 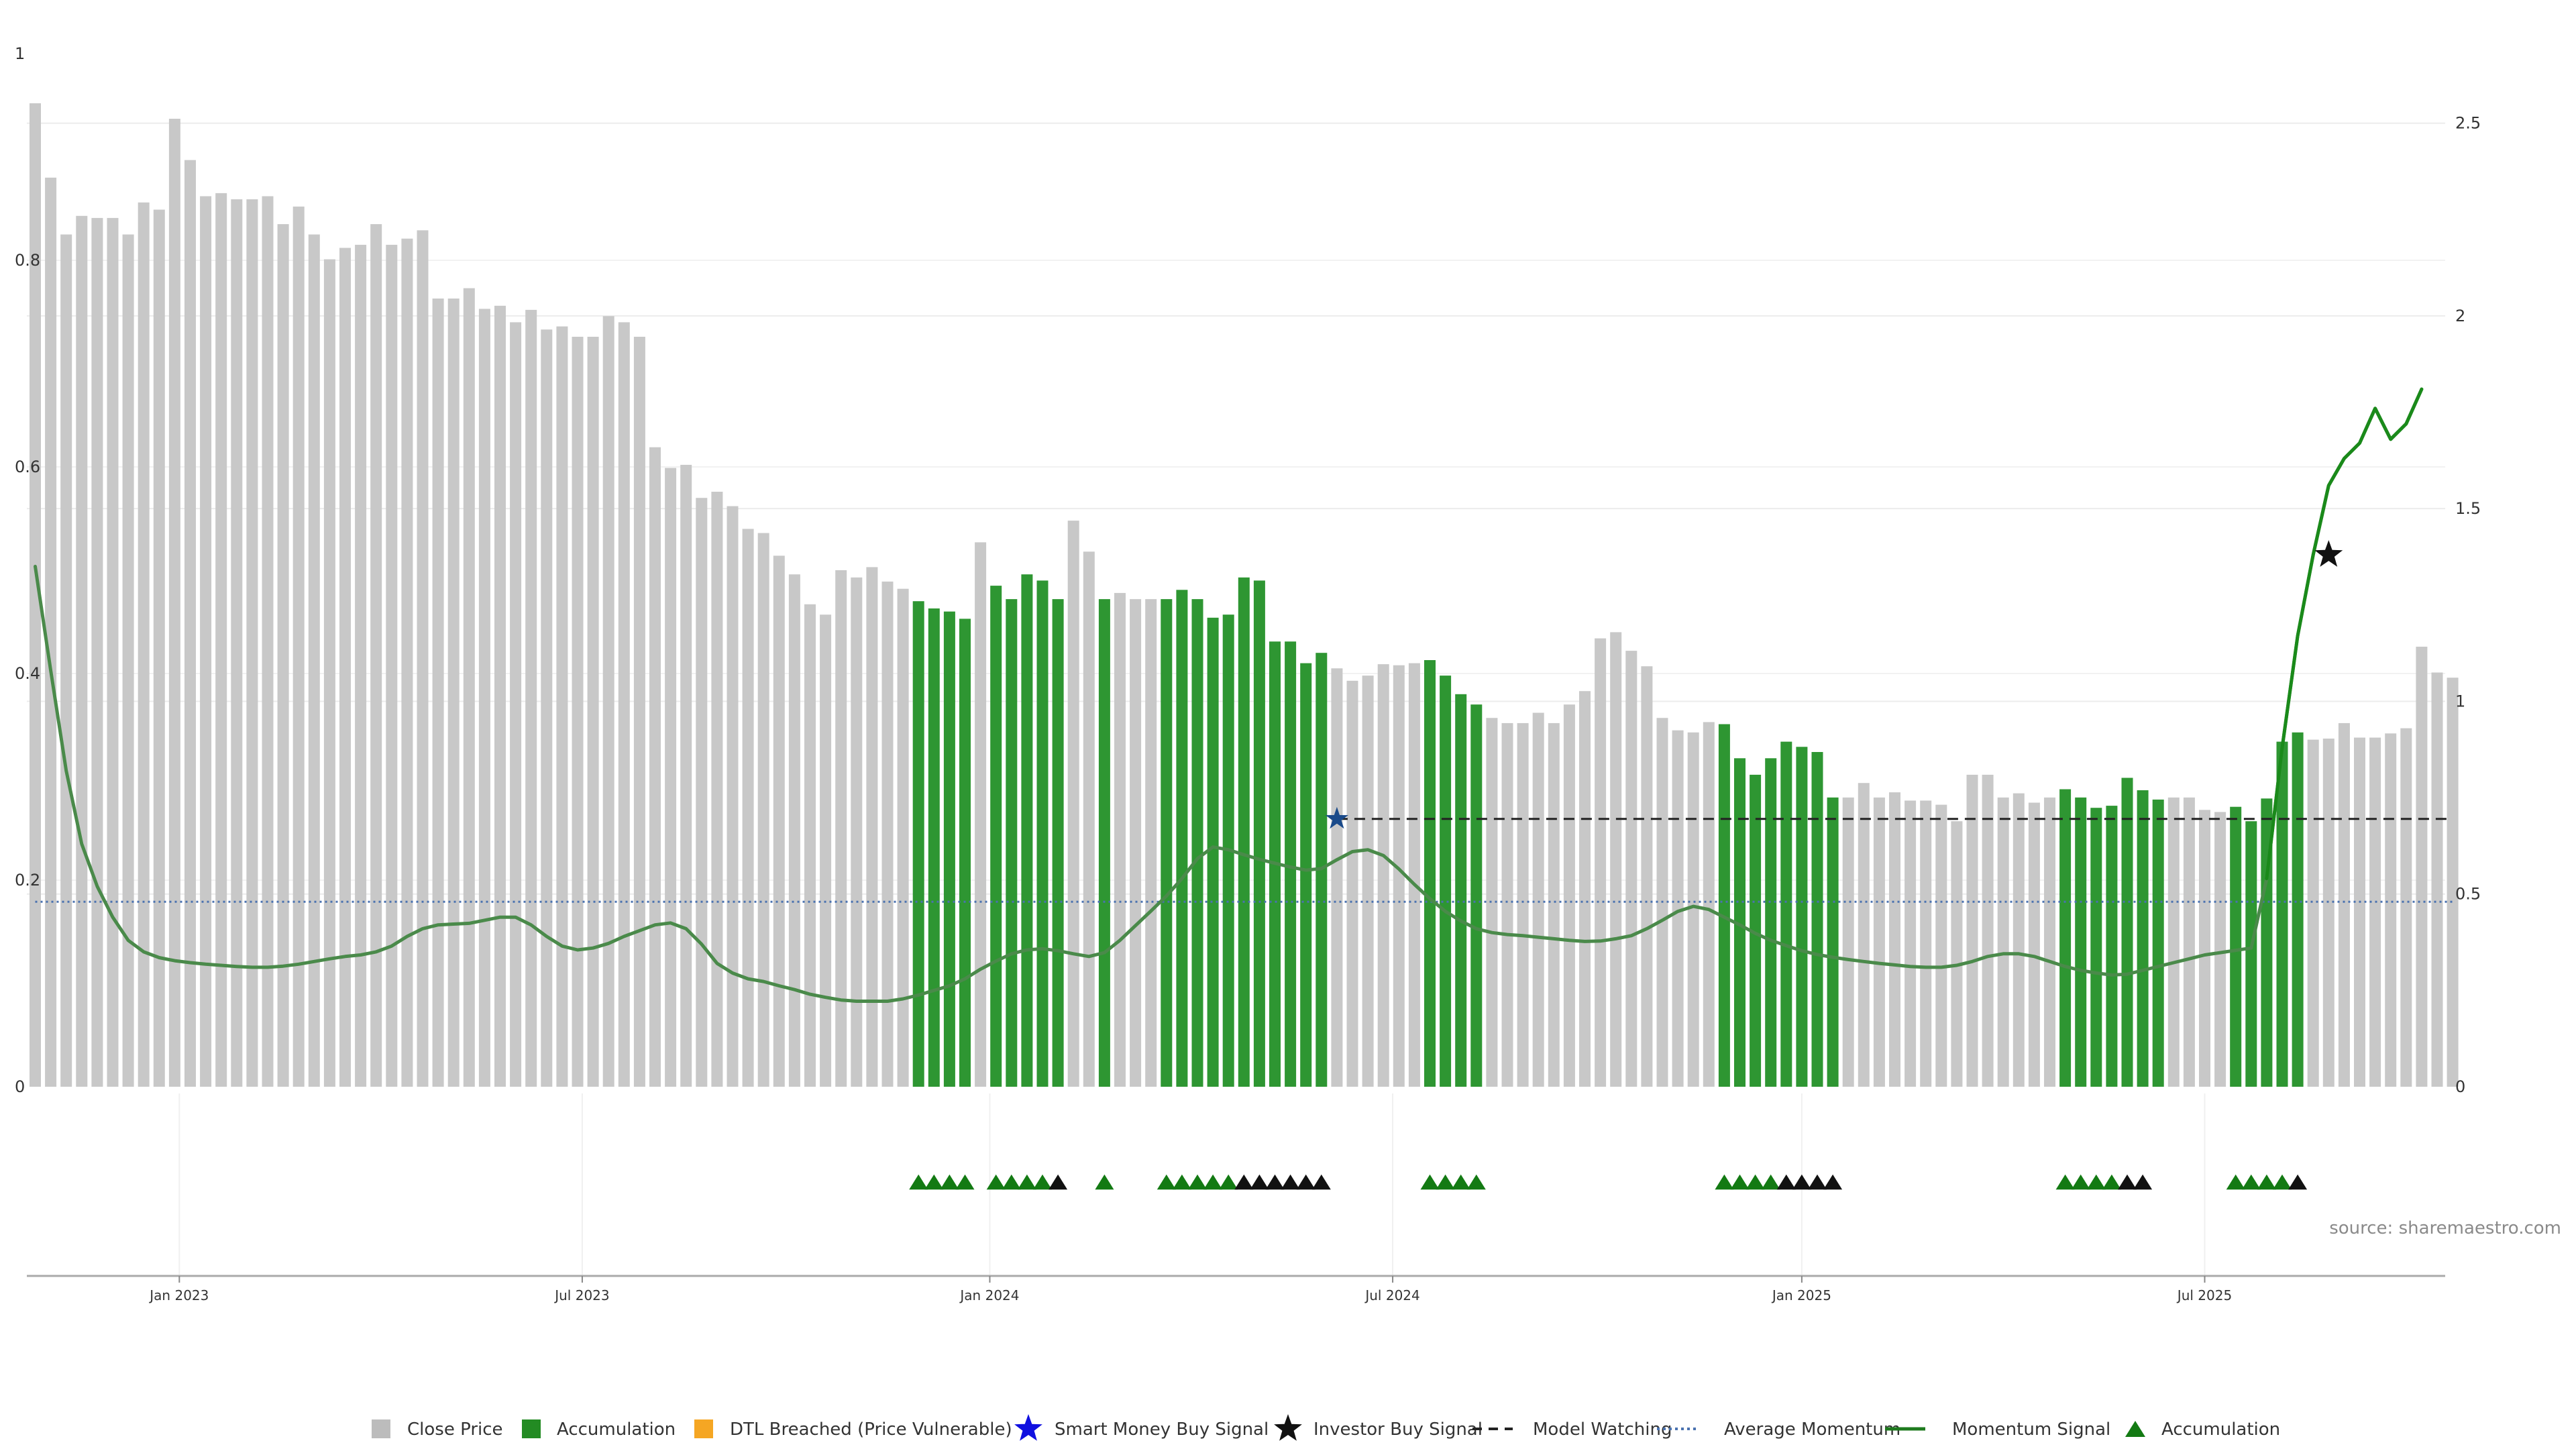 I want to click on y-right-tick-label: 2, so click(x=2460, y=316).